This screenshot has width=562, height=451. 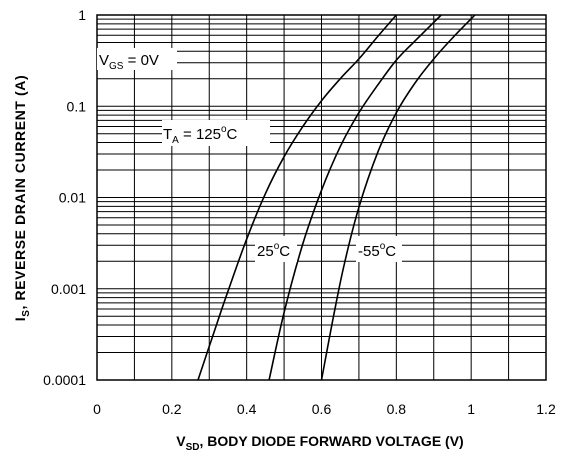 I want to click on y-tick-label: 0.1, so click(x=77, y=106).